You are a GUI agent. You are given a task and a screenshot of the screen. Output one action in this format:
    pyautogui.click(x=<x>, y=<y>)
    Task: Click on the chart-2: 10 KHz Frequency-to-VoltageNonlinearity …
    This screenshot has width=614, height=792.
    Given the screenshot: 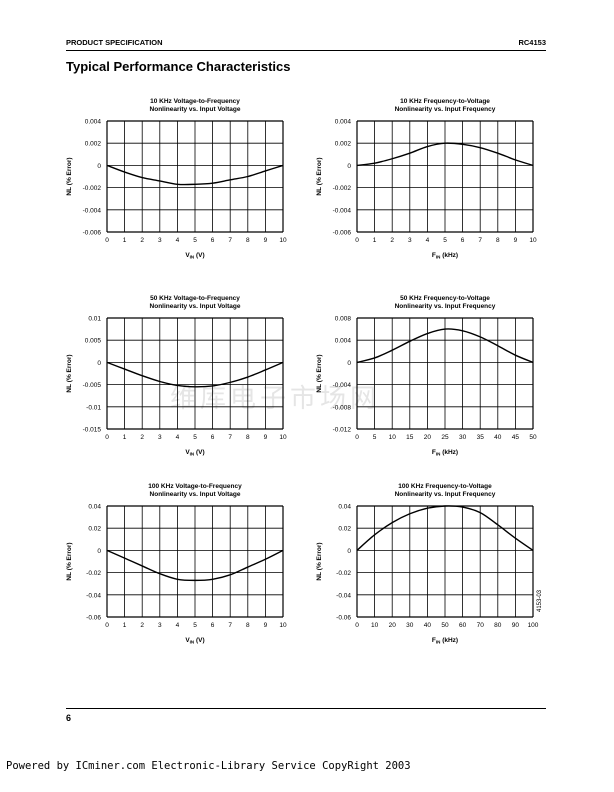 What is the action you would take?
    pyautogui.click(x=426, y=179)
    